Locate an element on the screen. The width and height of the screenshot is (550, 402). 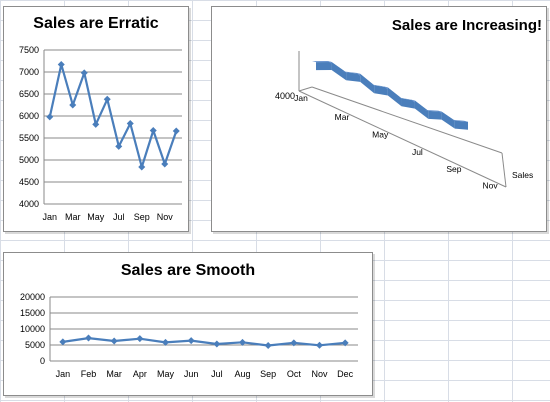
chart-increasing-title: Sales are Increasing! is located at coordinates (466, 25).